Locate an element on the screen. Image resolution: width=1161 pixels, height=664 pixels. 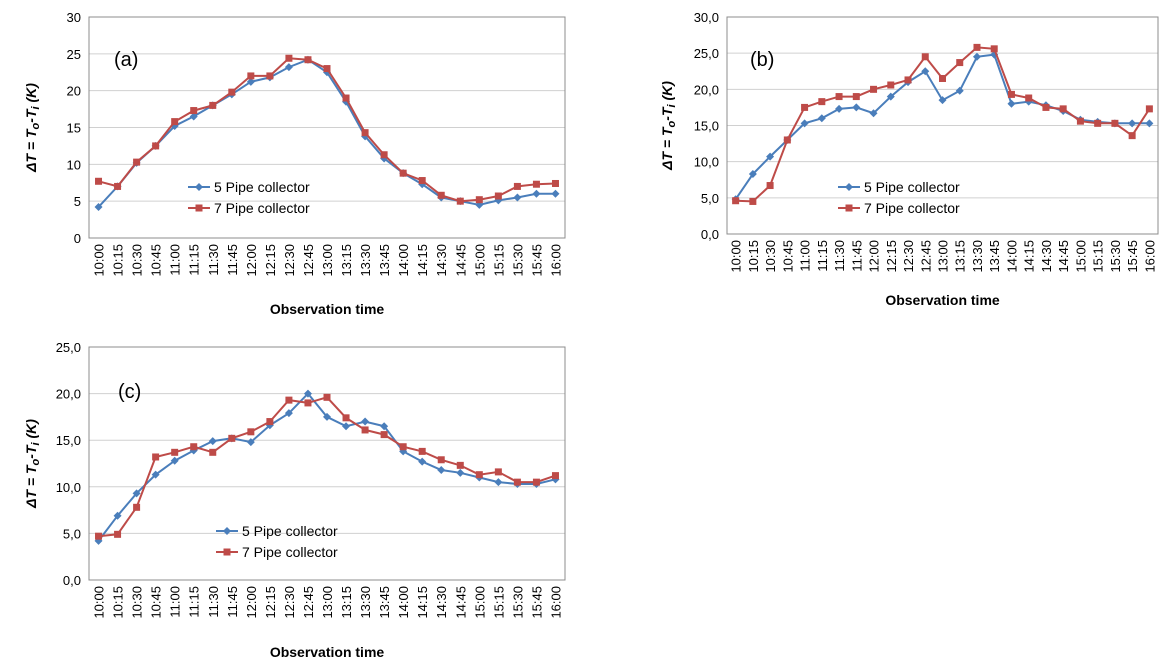
x-tick-label: 13:45 is located at coordinates (384, 602).